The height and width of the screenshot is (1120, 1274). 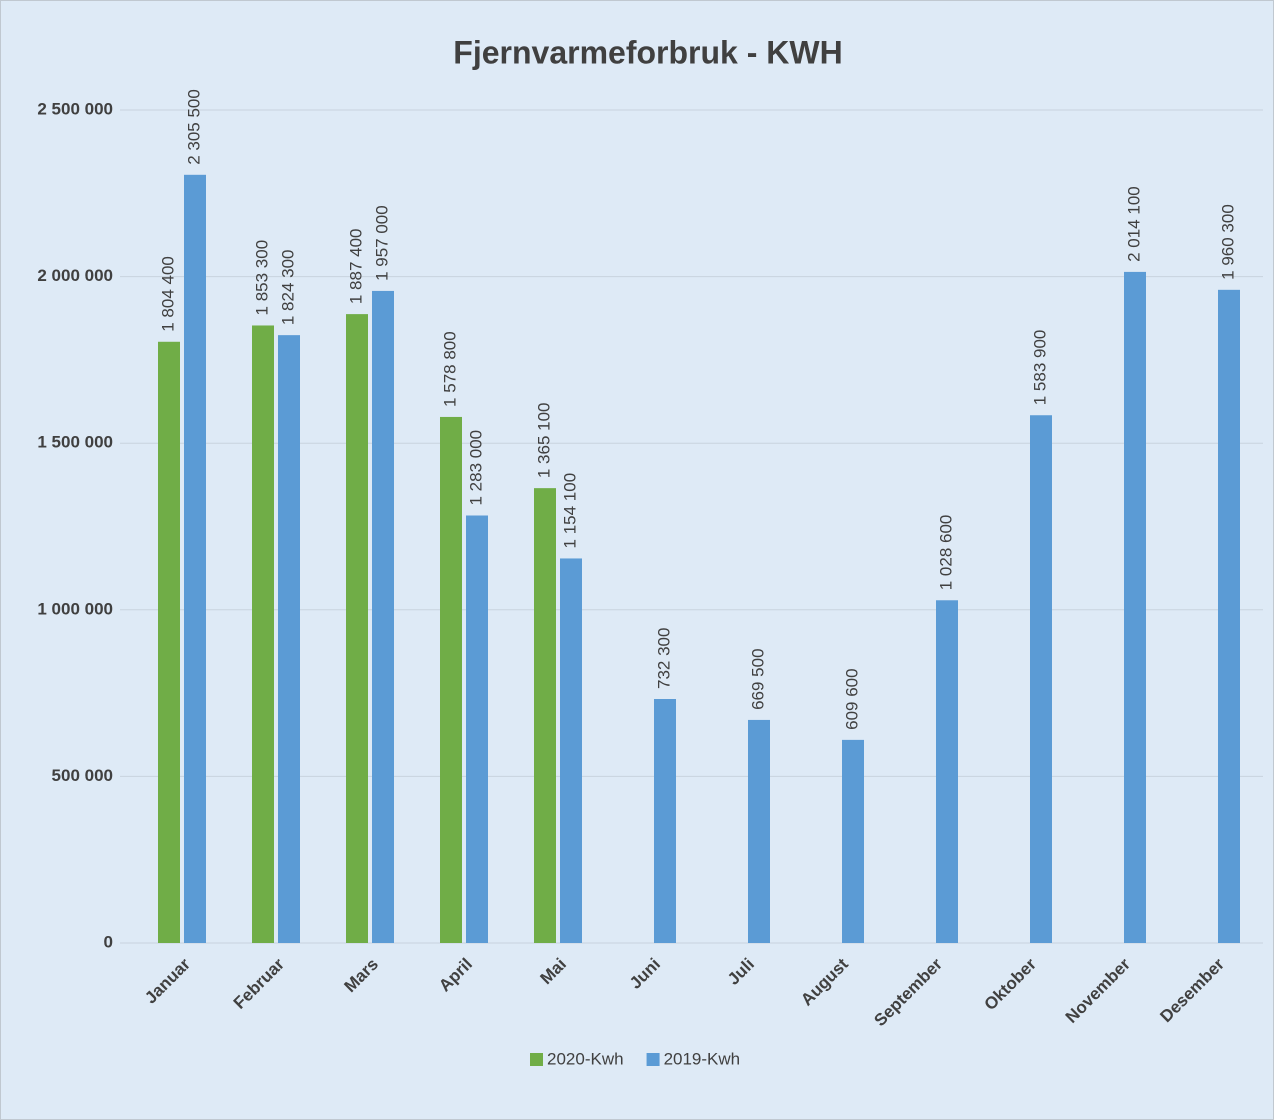 What do you see at coordinates (851, 698) in the screenshot?
I see `data-label: 609 600` at bounding box center [851, 698].